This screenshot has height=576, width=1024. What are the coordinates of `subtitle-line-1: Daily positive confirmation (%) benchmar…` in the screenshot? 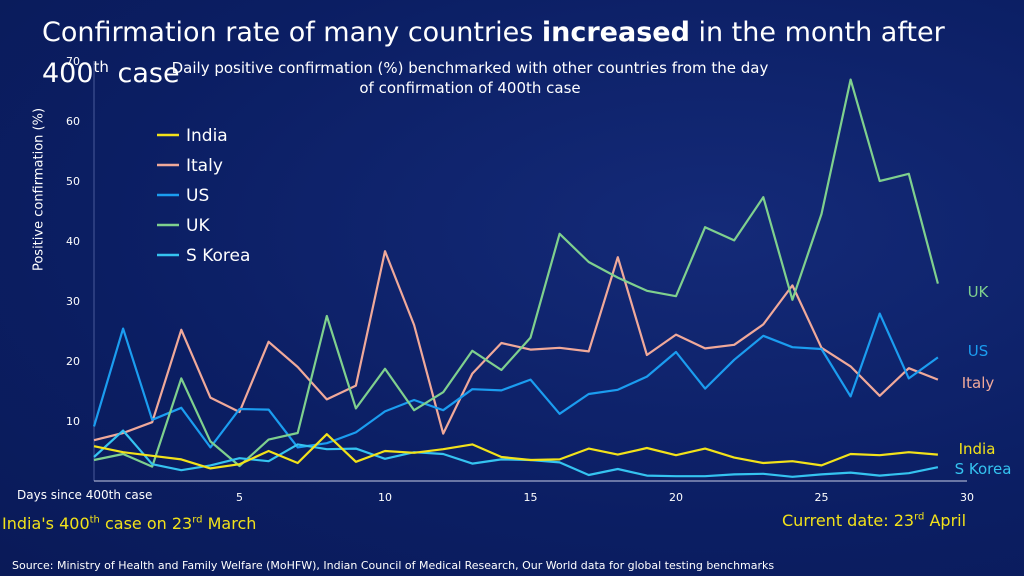 It's located at (470, 68).